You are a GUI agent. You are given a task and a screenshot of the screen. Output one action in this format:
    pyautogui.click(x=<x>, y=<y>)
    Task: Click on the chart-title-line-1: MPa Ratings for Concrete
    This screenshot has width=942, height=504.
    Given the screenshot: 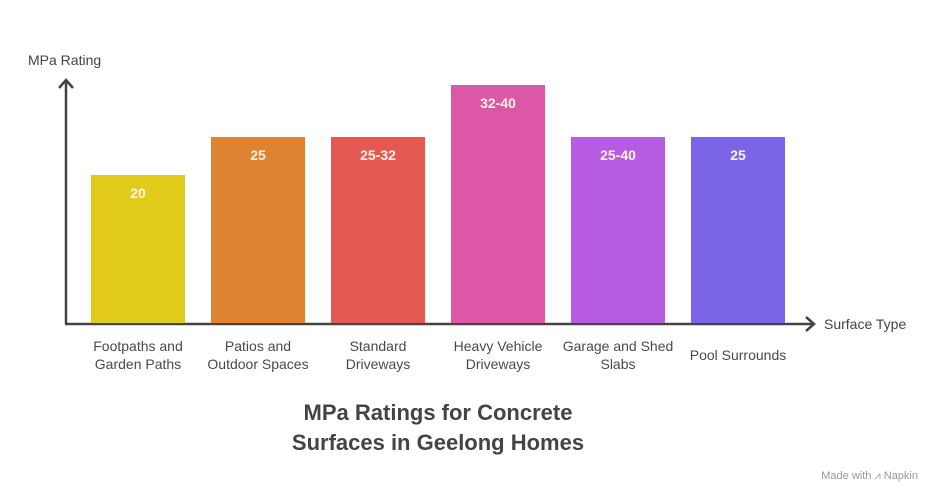 What is the action you would take?
    pyautogui.click(x=438, y=412)
    